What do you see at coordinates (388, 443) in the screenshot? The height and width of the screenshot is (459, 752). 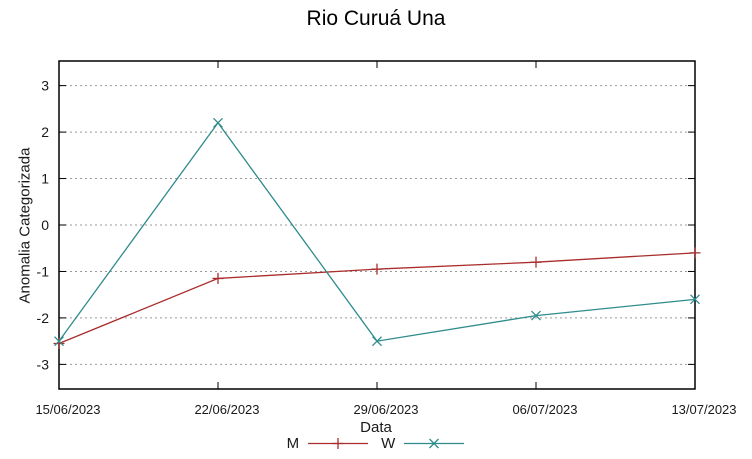 I see `legend-label: W` at bounding box center [388, 443].